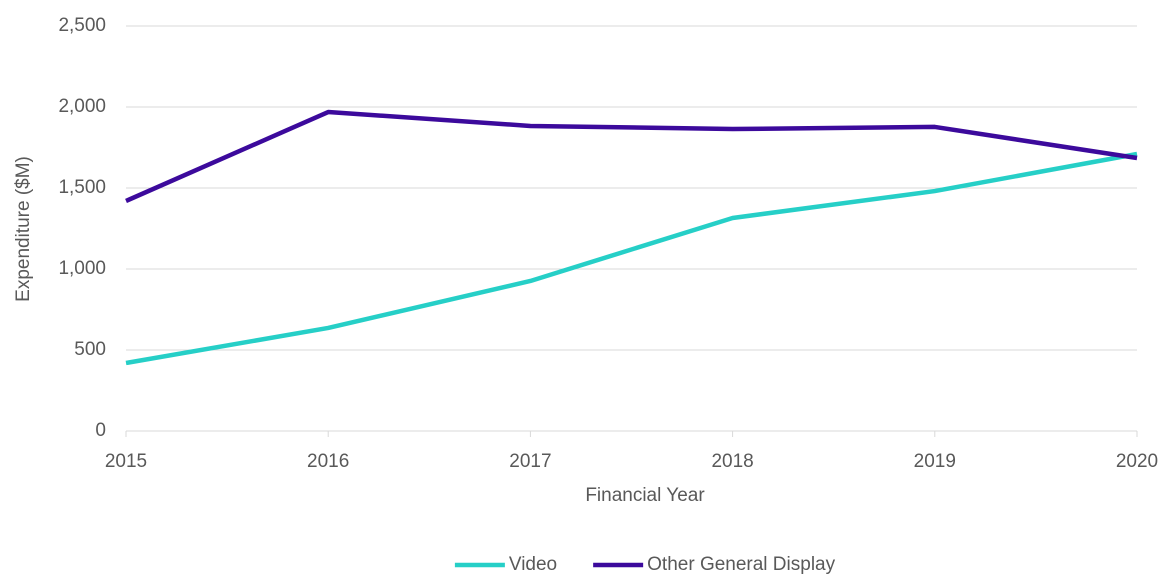 The height and width of the screenshot is (576, 1164). Describe the element at coordinates (82, 106) in the screenshot. I see `y-tick-label: 2,000` at that location.